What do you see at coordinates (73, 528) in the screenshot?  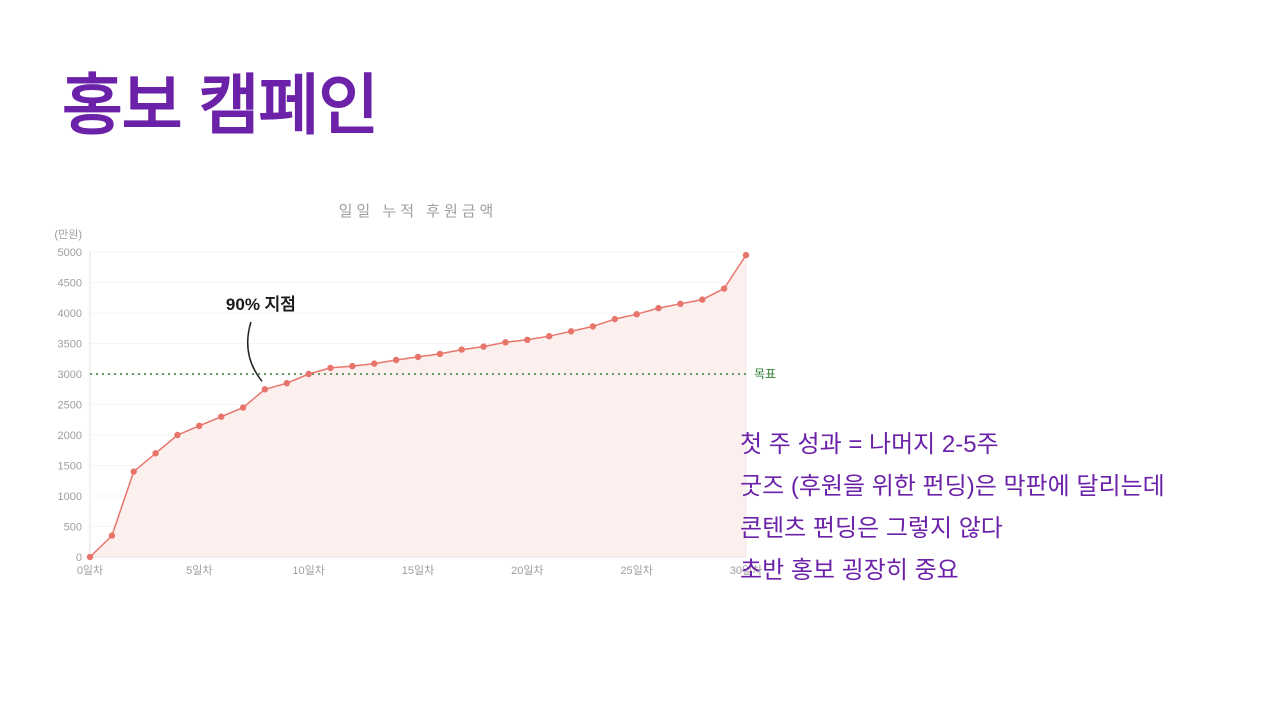 I see `y-tick-label: 500` at bounding box center [73, 528].